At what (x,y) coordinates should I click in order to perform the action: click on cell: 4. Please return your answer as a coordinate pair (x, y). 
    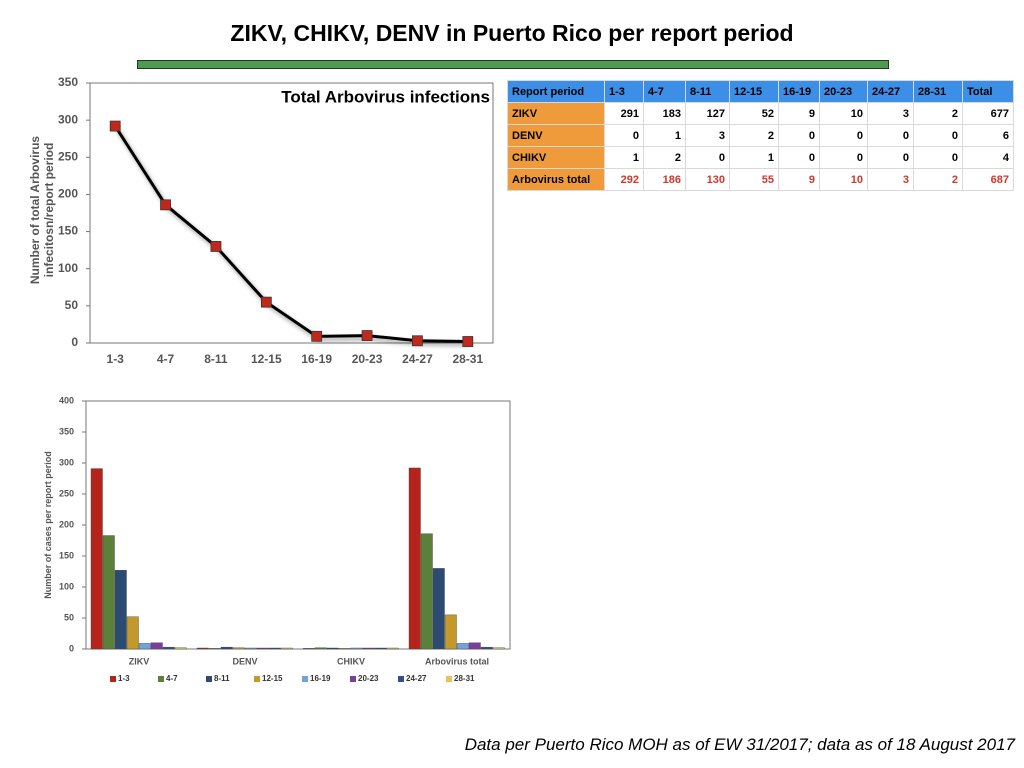
    Looking at the image, I should click on (988, 157).